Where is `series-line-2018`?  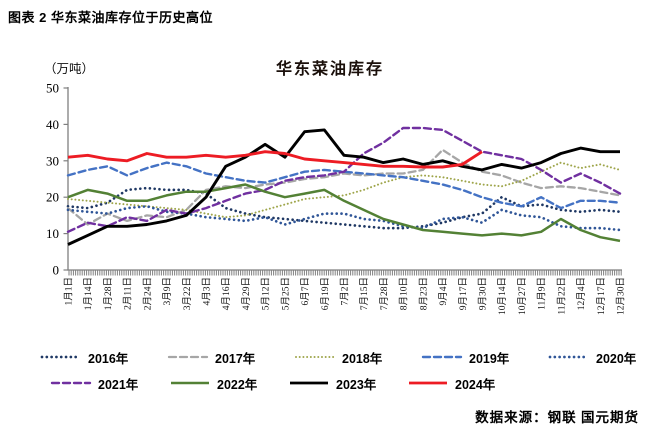
series-line-2018 is located at coordinates (344, 190).